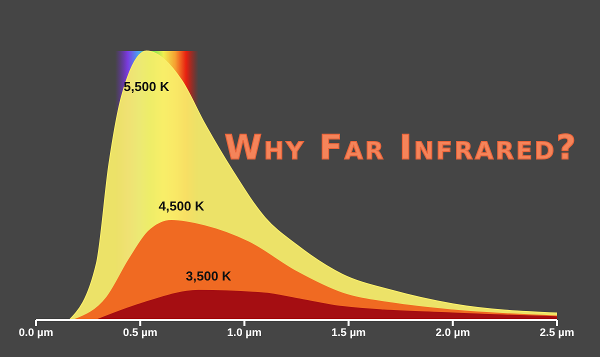  What do you see at coordinates (140, 332) in the screenshot?
I see `x-tick-label: 0.5 µm` at bounding box center [140, 332].